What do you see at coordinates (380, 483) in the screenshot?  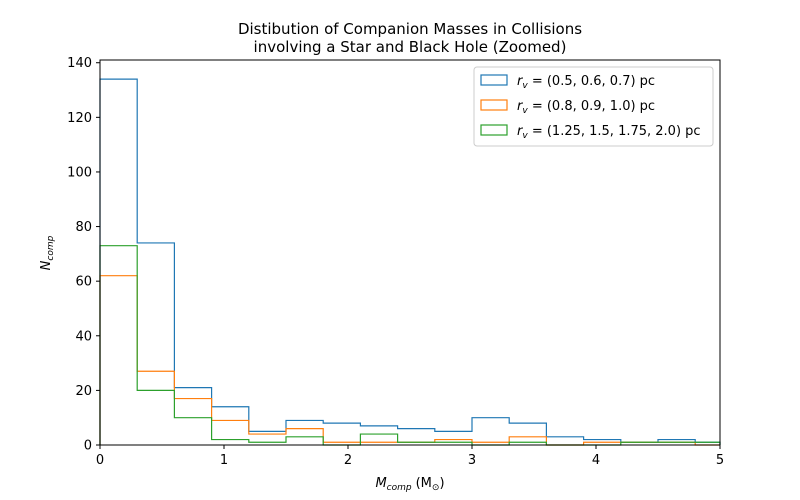 I see `x-axis-label-main: M` at bounding box center [380, 483].